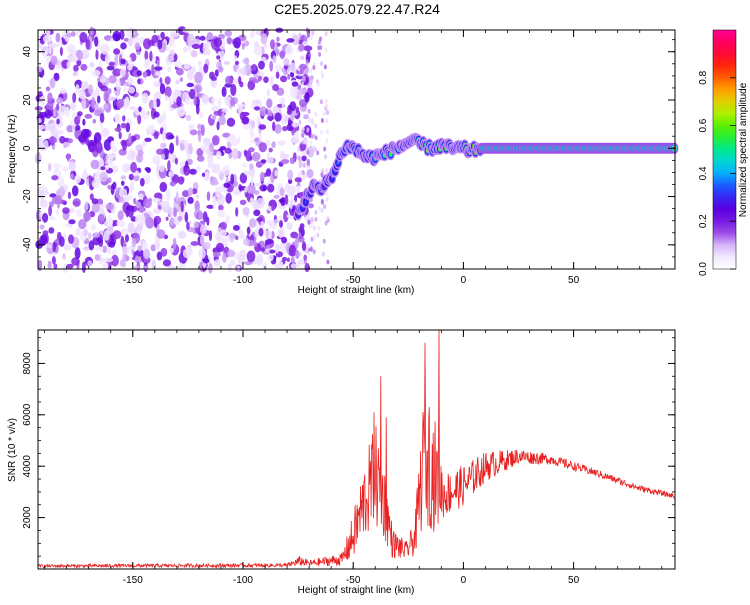 This screenshot has width=750, height=605. What do you see at coordinates (717, 173) in the screenshot?
I see `colorbar-ticks: 0.0 0.2 0.4 0.6 0.8` at bounding box center [717, 173].